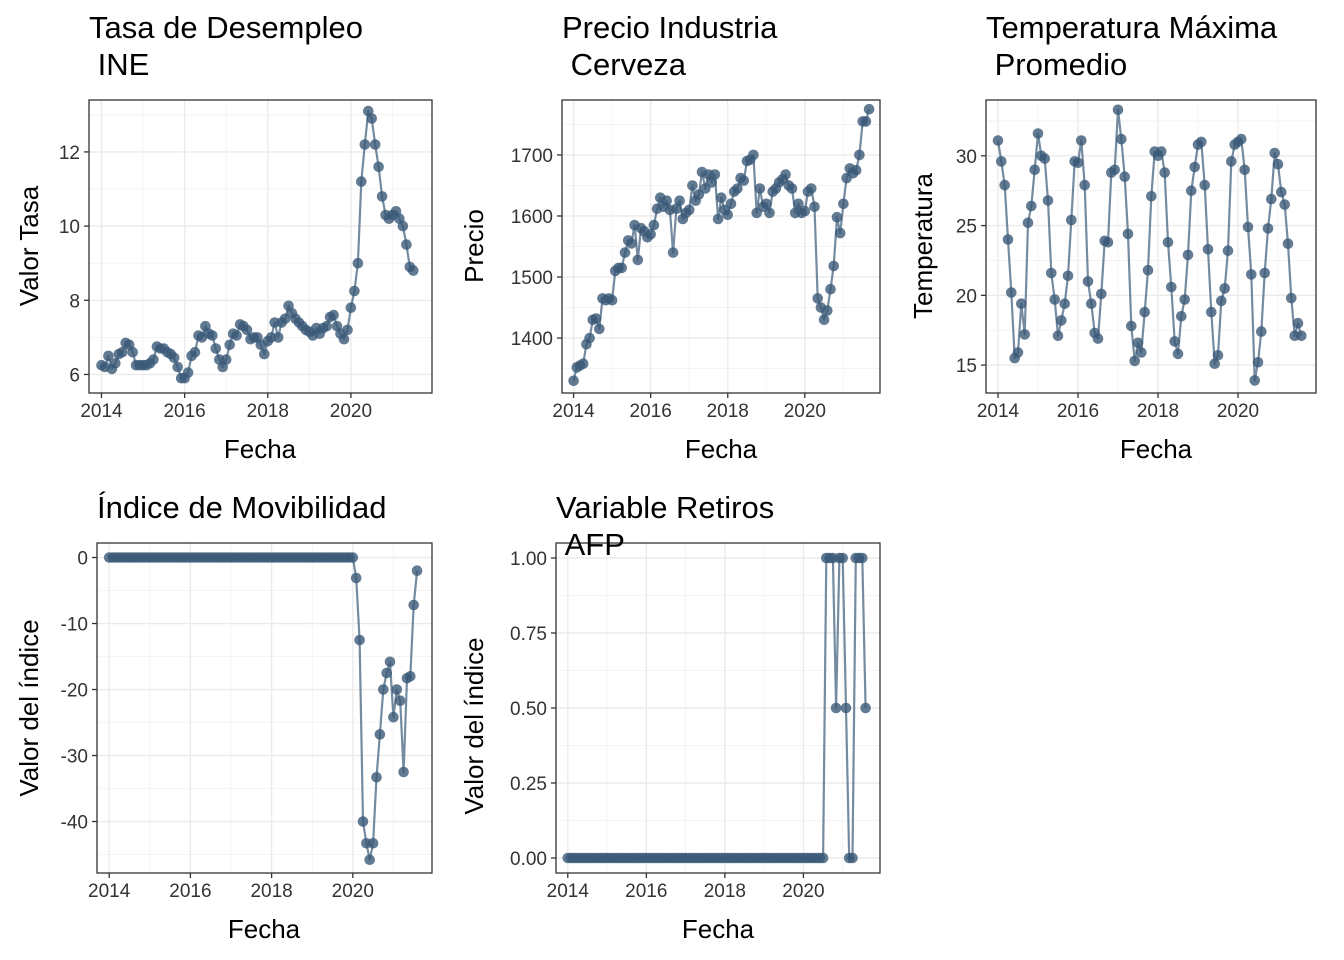 This screenshot has height=960, width=1344. I want to click on chart-title: Temperatura Máxima Promedio, so click(1132, 46).